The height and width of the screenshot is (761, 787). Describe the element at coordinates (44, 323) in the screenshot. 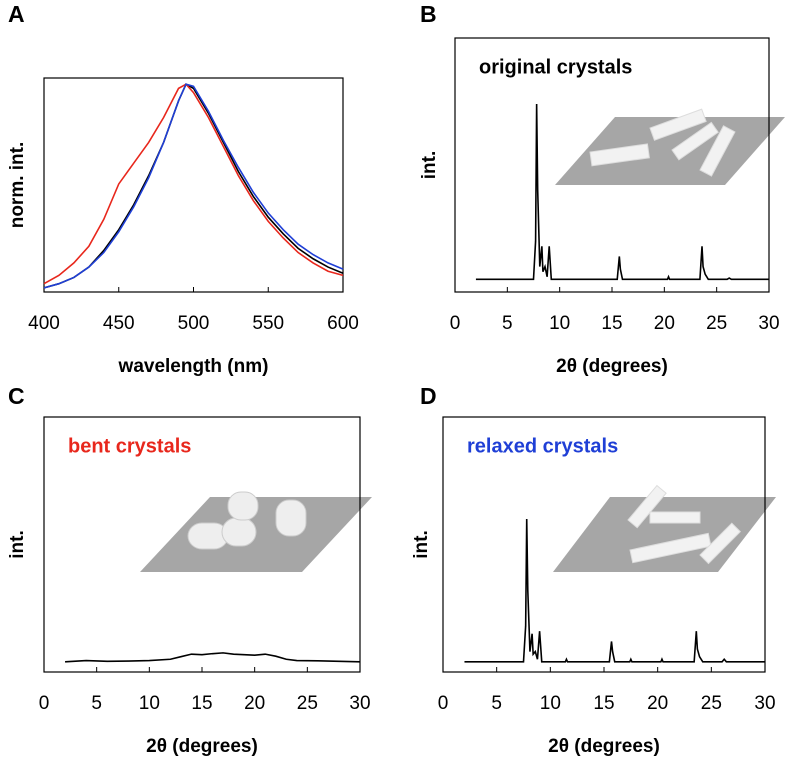

I see `x-tick-label: 400` at that location.